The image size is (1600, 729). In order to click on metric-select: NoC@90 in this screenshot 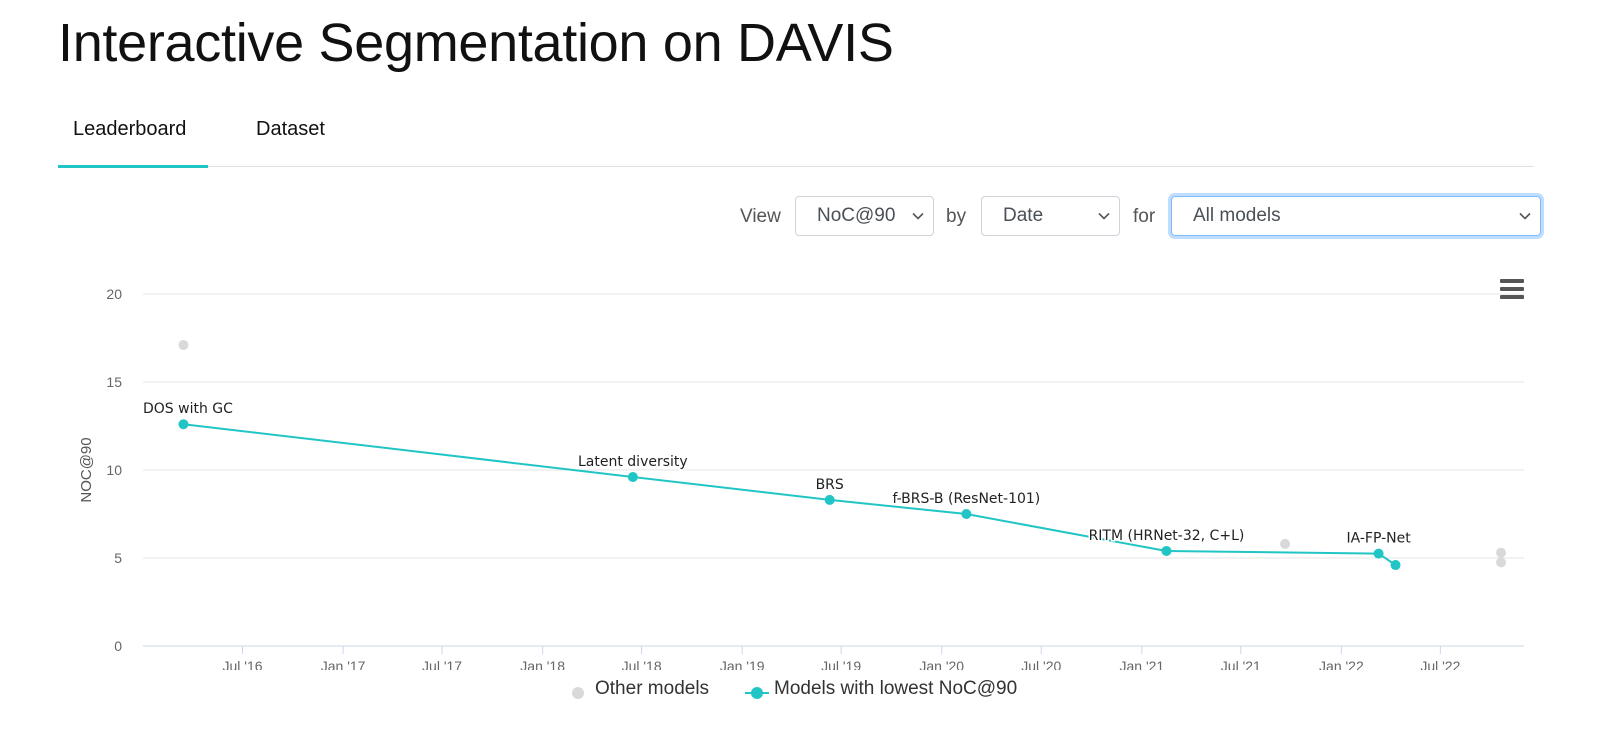, I will do `click(864, 216)`.